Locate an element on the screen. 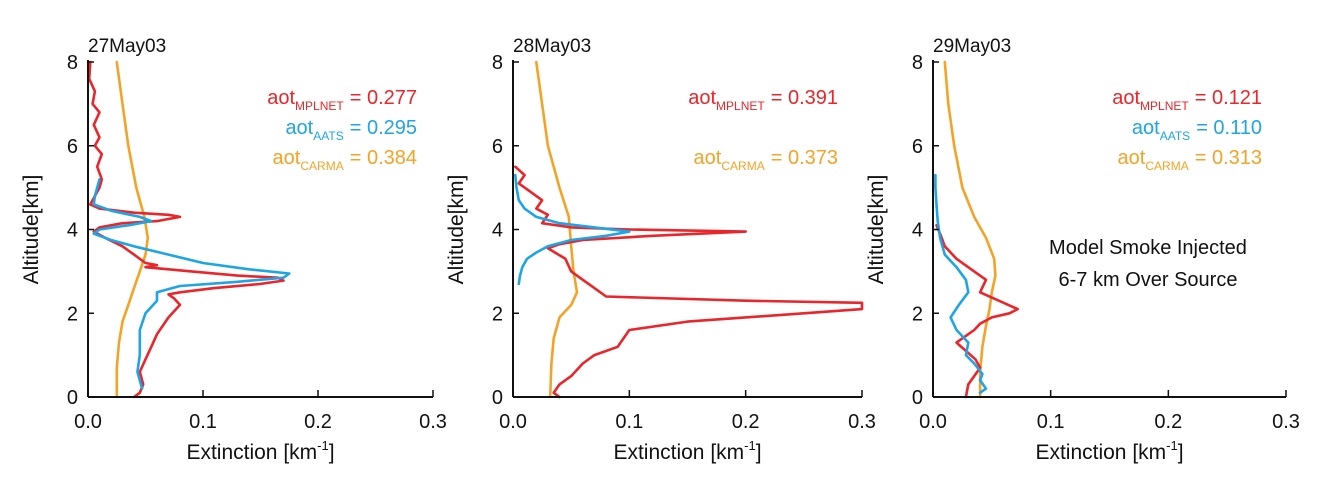  note-text: Model Smoke Injected is located at coordinates (1148, 248).